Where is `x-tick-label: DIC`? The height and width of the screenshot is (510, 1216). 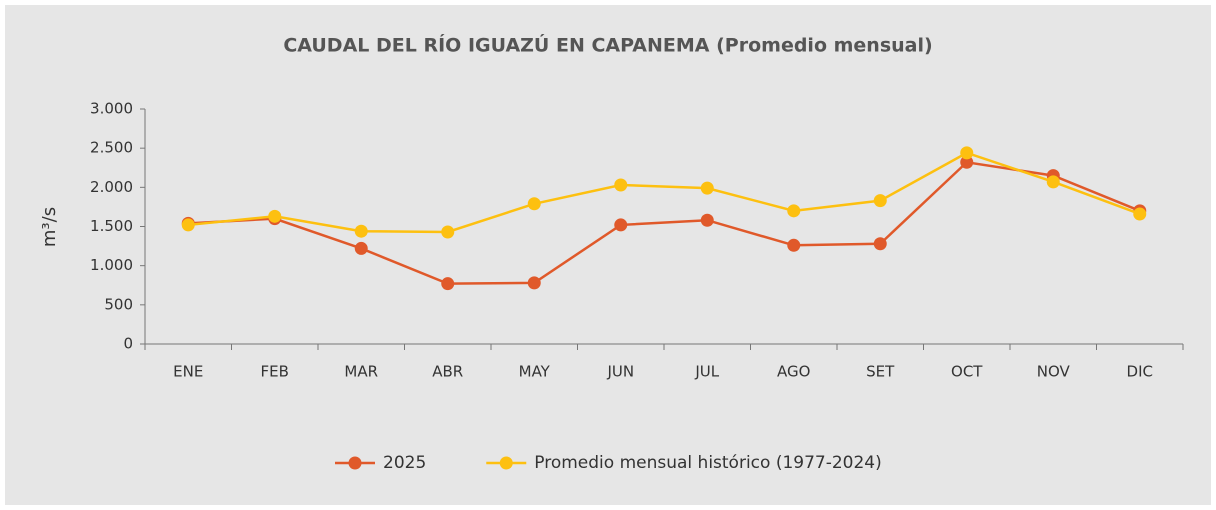
x-tick-label: DIC is located at coordinates (1140, 372).